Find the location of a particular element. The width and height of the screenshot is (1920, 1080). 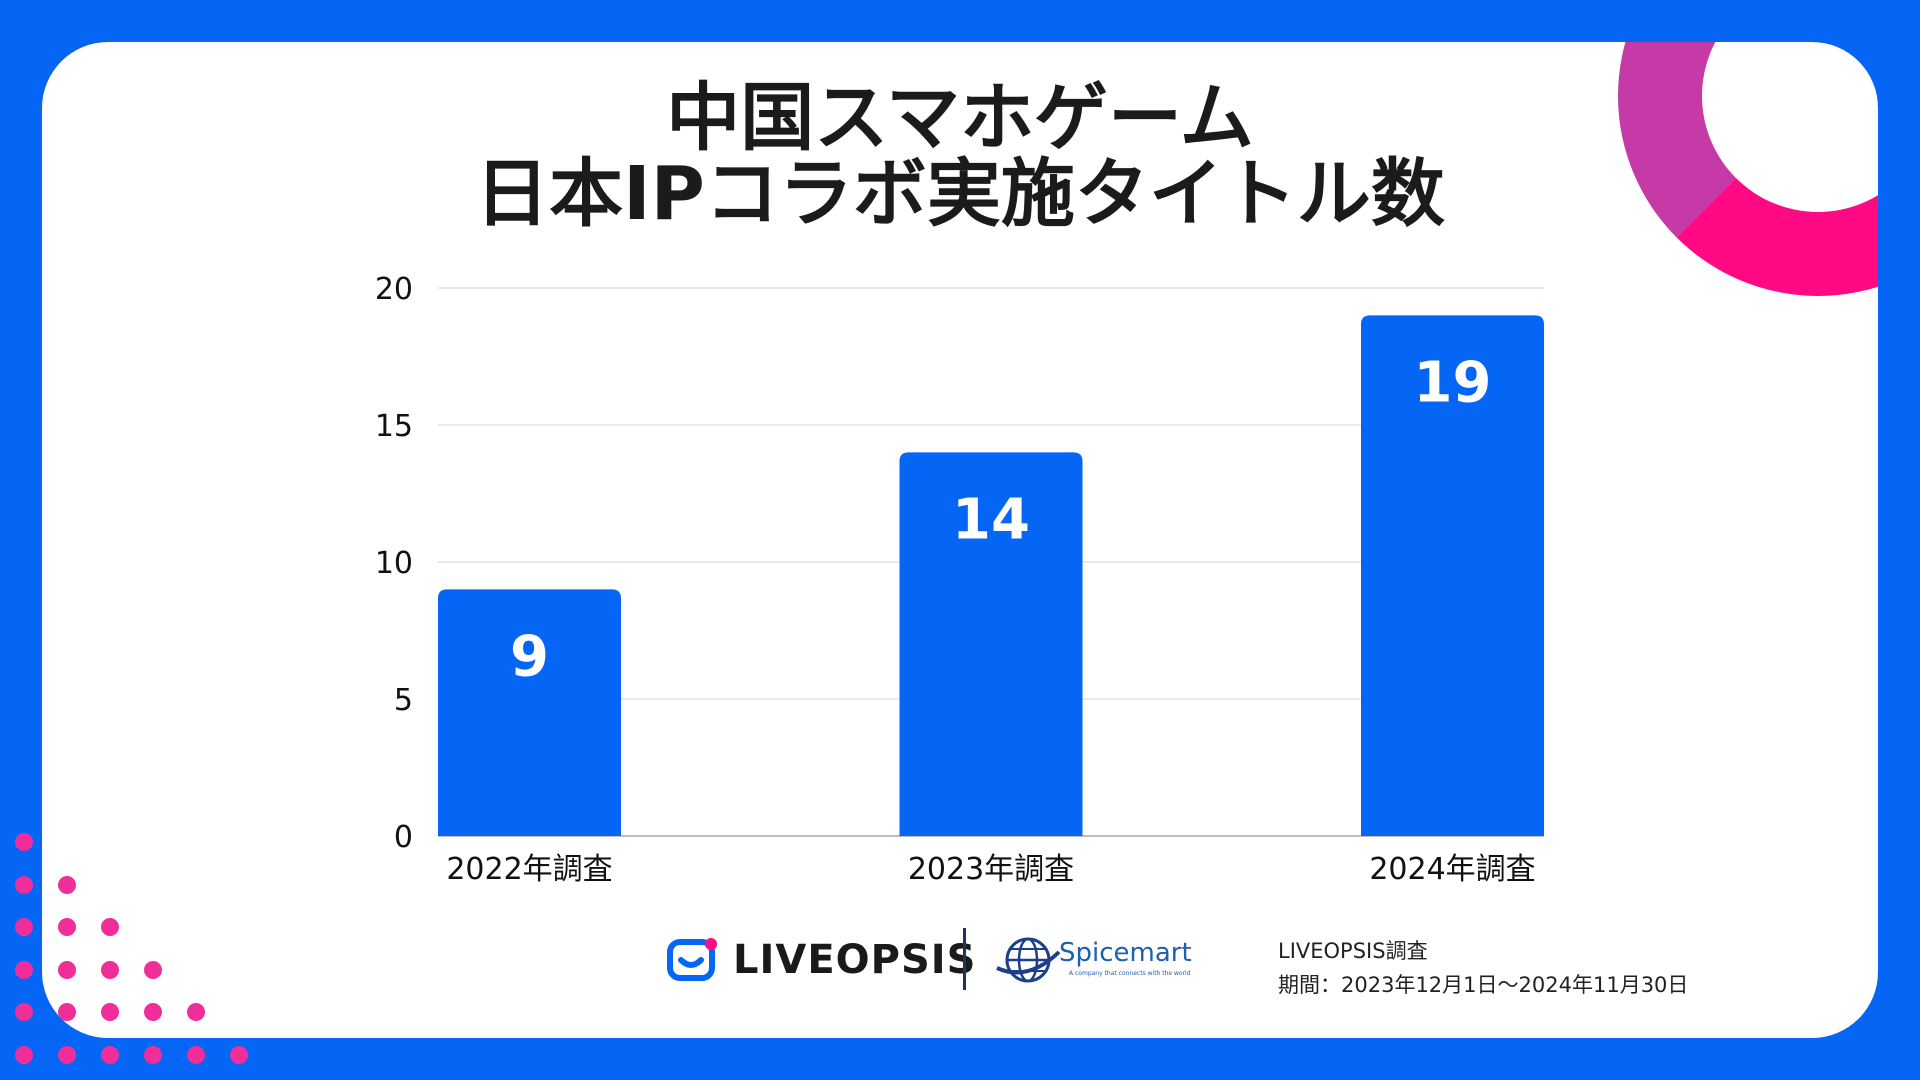

y-tick-label: 5 is located at coordinates (403, 700).